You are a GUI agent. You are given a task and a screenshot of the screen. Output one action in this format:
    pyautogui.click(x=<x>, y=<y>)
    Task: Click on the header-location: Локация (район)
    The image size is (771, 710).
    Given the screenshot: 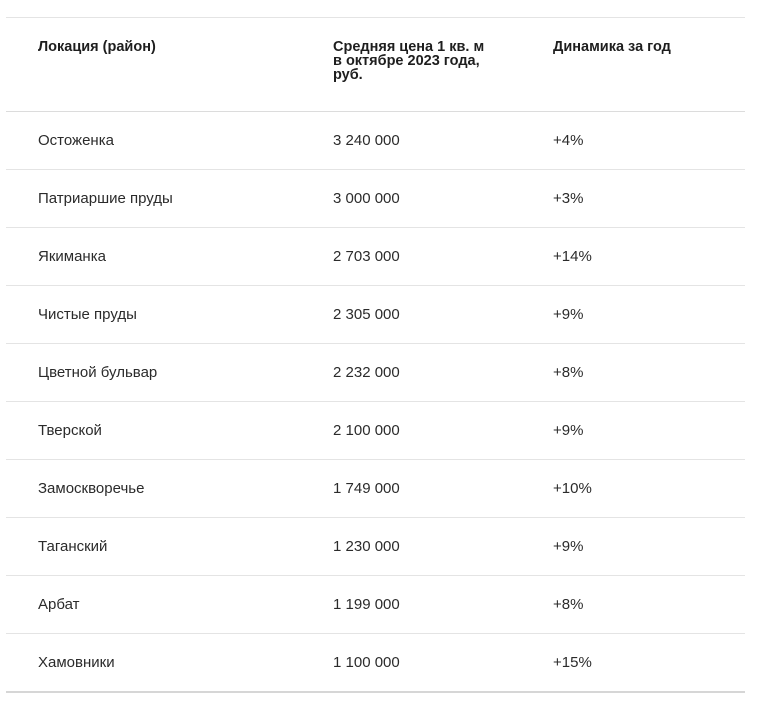 What is the action you would take?
    pyautogui.click(x=97, y=47)
    